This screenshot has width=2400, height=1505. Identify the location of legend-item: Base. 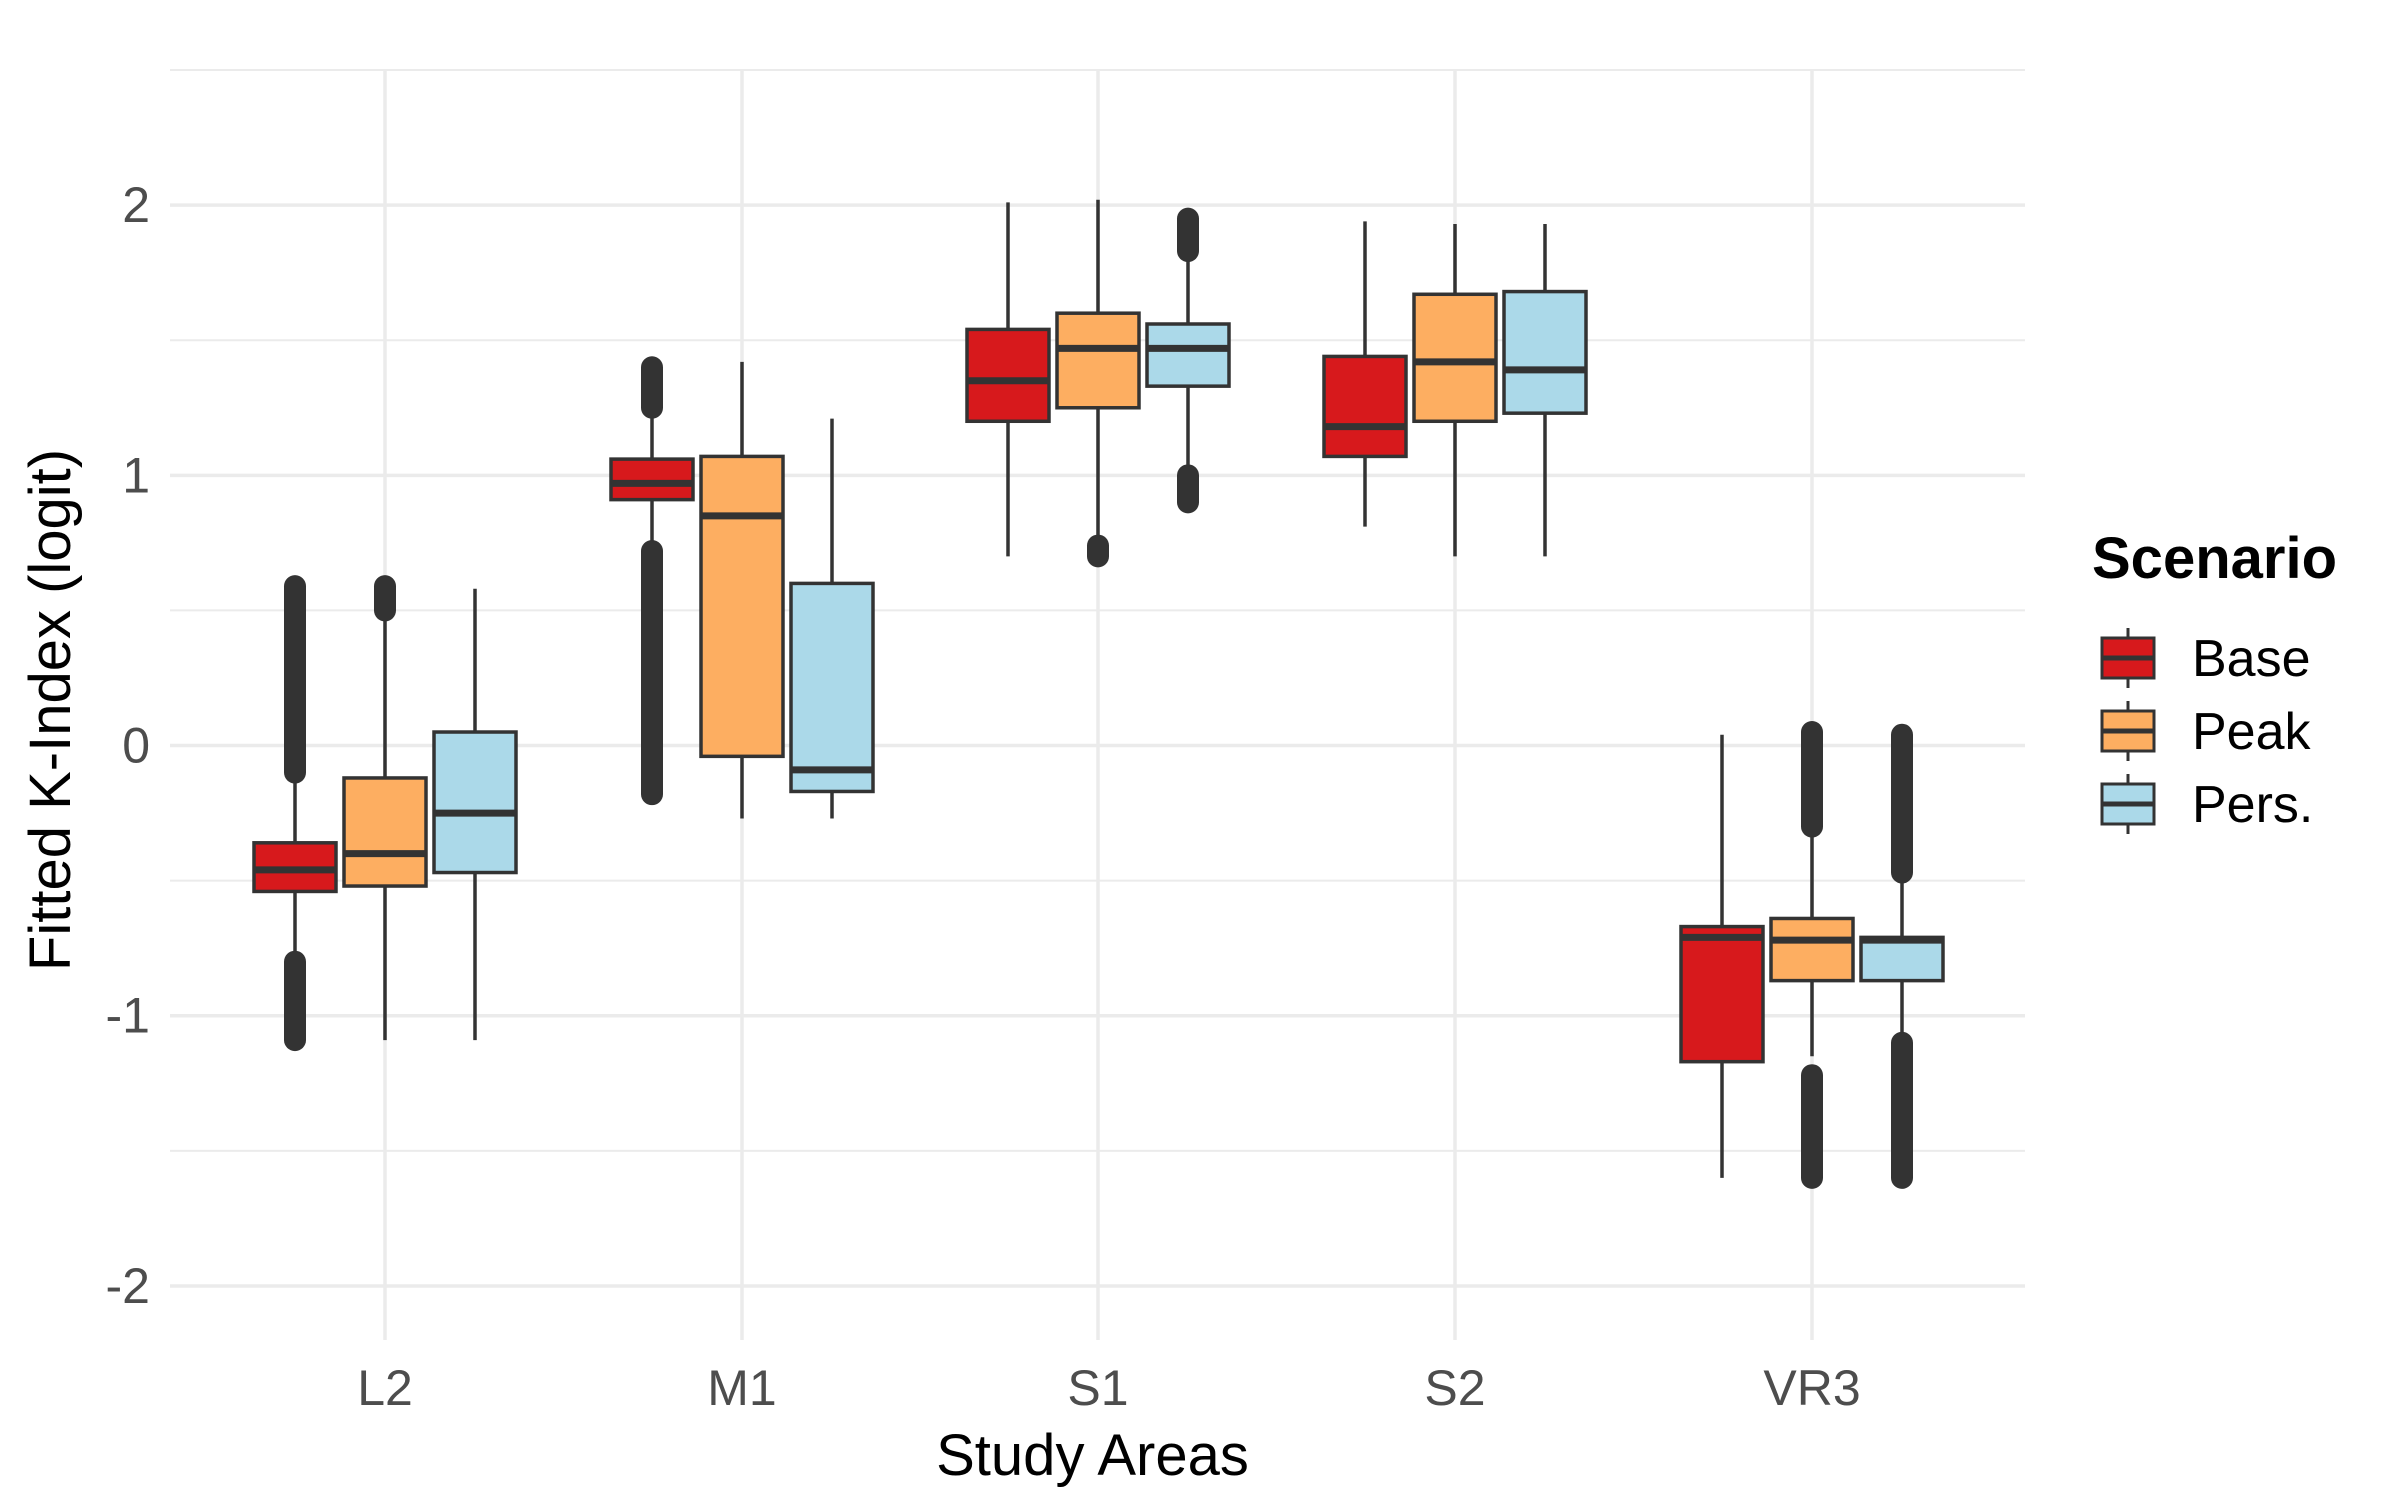
(2205, 658).